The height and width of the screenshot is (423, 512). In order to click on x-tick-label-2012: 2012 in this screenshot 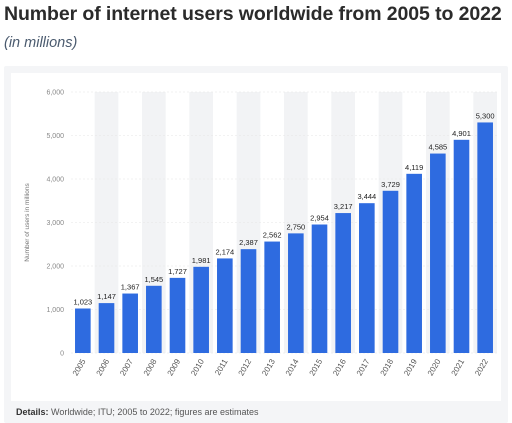, I will do `click(245, 367)`.